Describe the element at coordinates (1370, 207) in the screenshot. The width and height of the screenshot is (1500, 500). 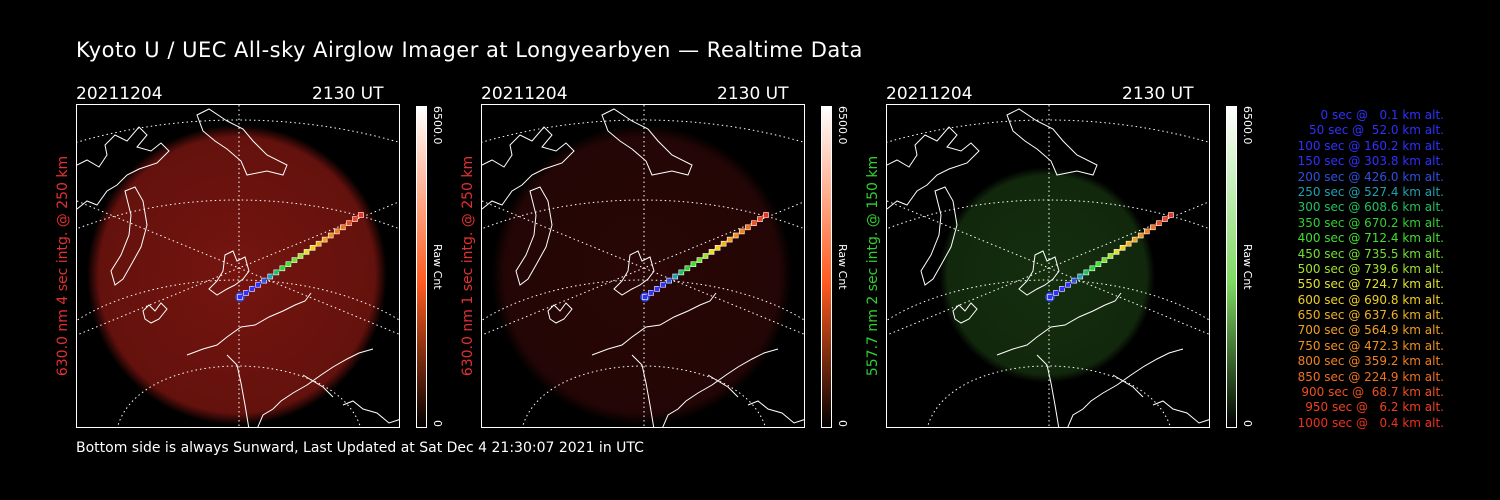
I see `legend-row: 300 sec @ 608.6 km alt.` at that location.